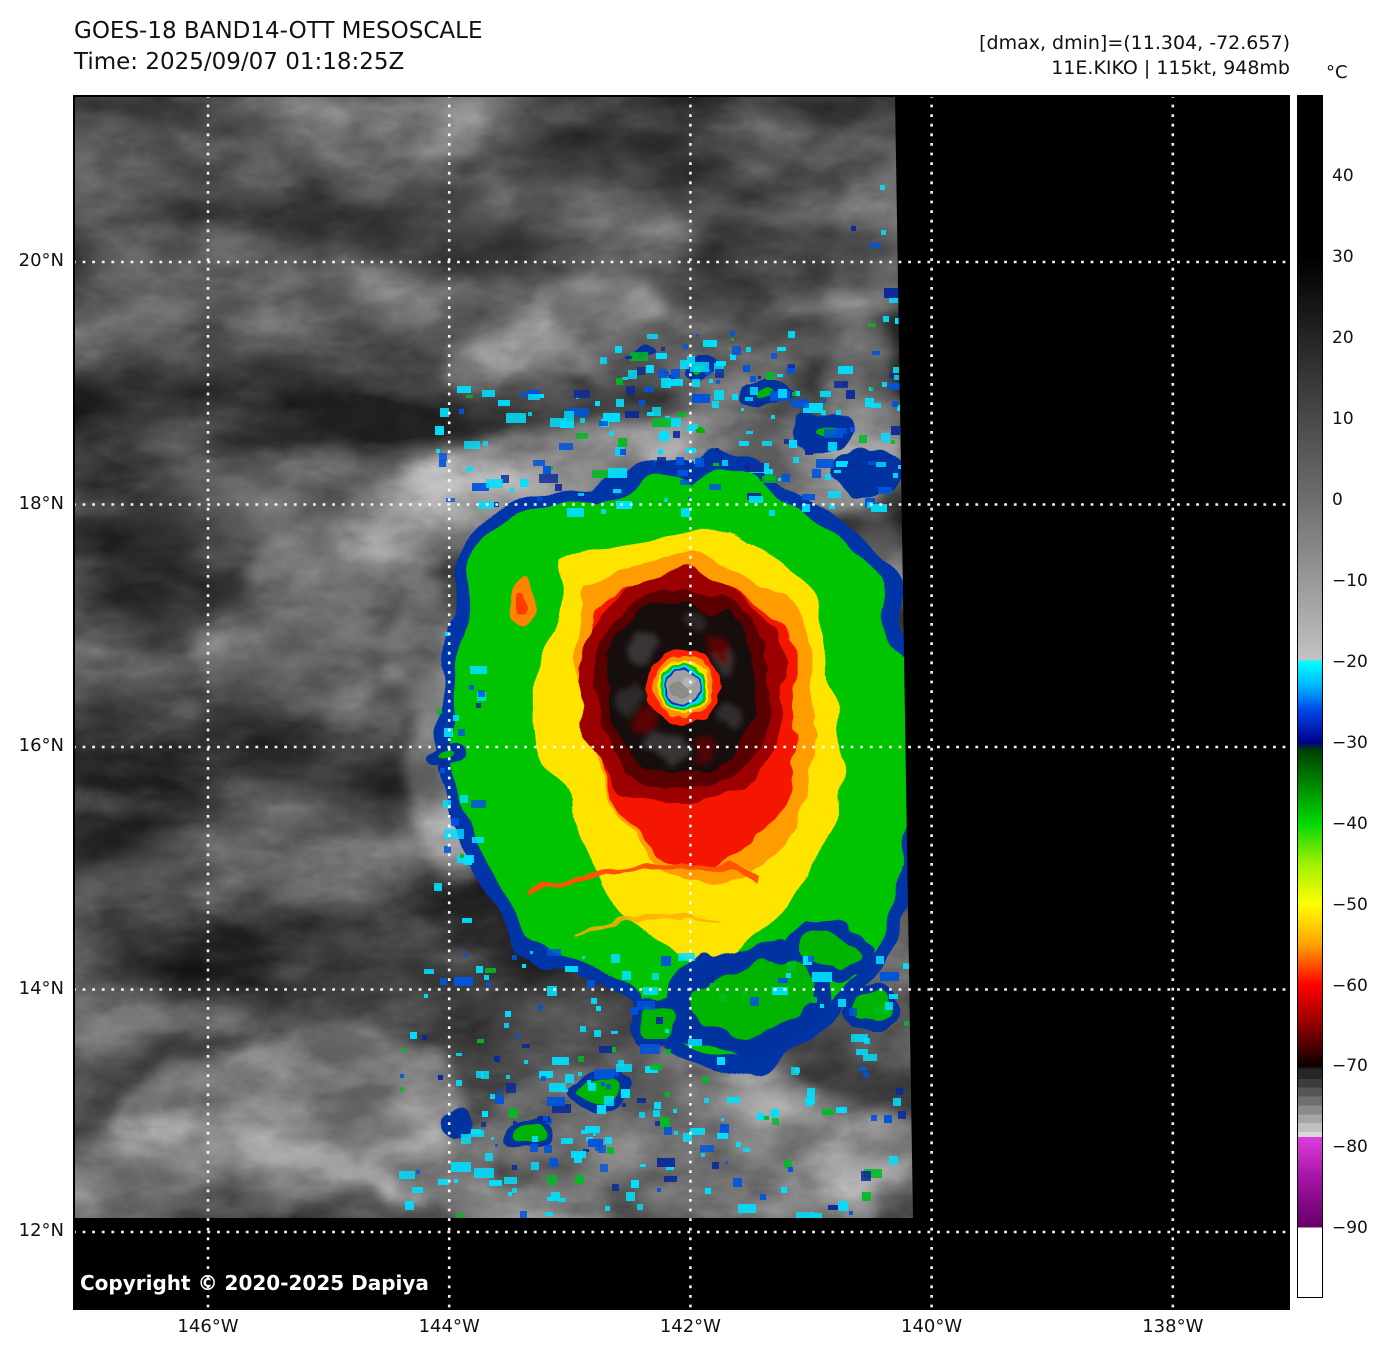 The width and height of the screenshot is (1390, 1359). I want to click on colorbar-tick-label: −20, so click(1350, 661).